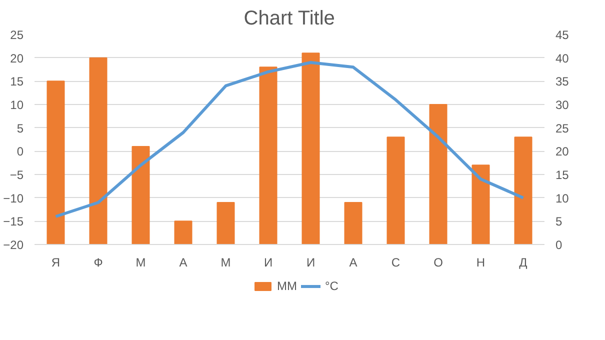 Image resolution: width=605 pixels, height=340 pixels. What do you see at coordinates (559, 221) in the screenshot?
I see `y2-tick-label: 5` at bounding box center [559, 221].